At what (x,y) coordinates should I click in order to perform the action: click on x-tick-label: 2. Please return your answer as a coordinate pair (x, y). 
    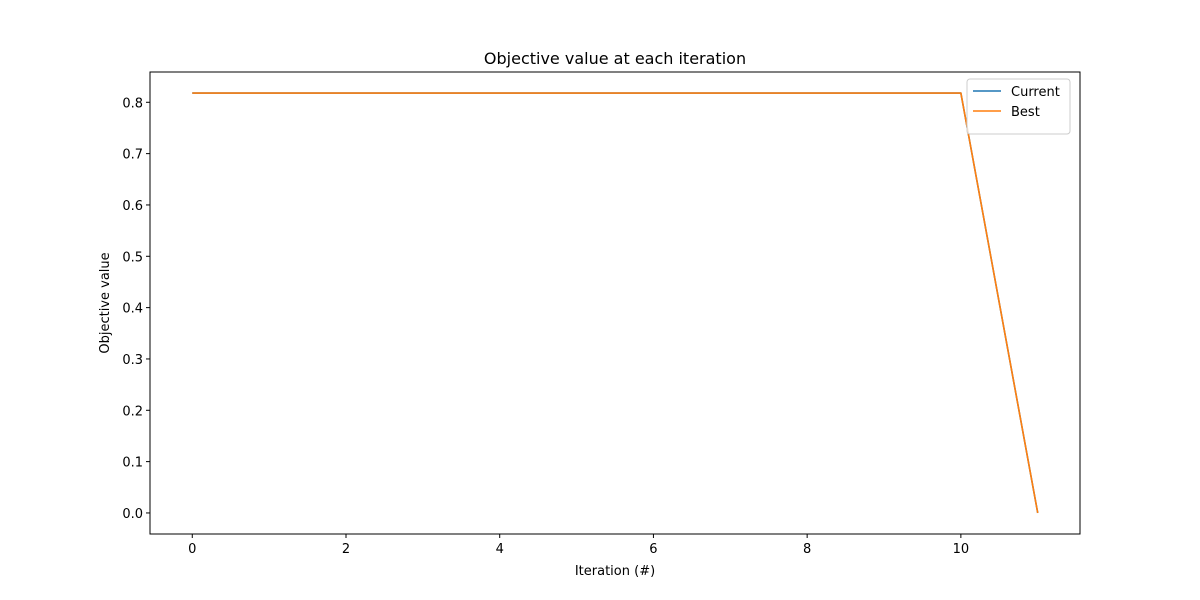
    Looking at the image, I should click on (346, 549).